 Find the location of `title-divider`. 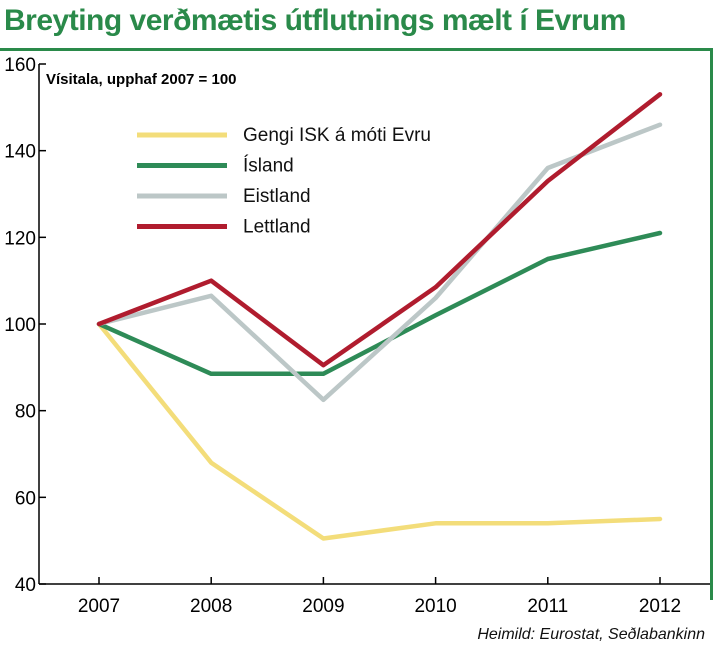

title-divider is located at coordinates (356, 49).